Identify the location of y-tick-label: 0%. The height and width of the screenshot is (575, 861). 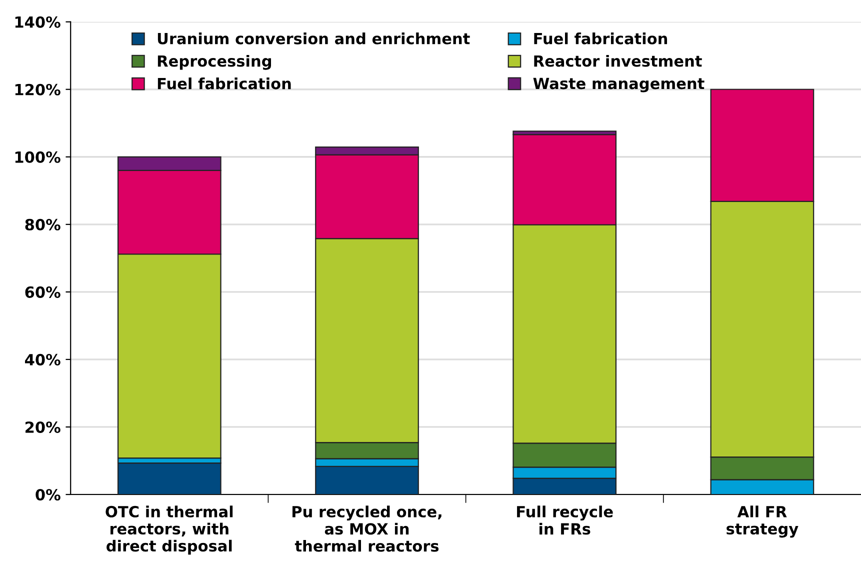
(48, 494).